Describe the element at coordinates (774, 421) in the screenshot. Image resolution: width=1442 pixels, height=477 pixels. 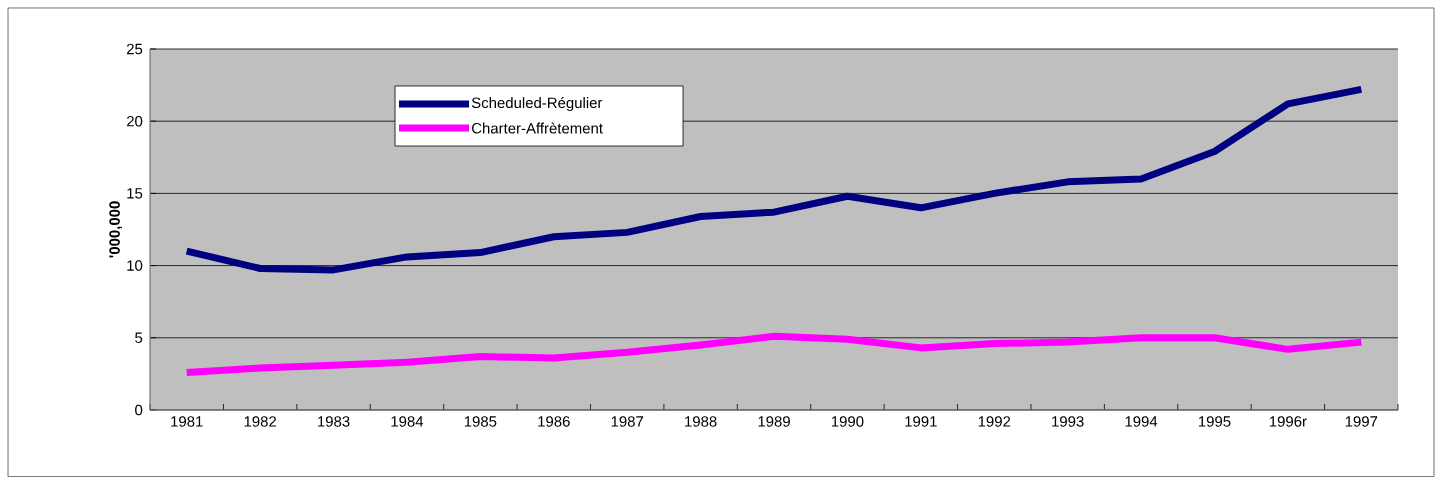
I see `x-tick-label: 1989` at that location.